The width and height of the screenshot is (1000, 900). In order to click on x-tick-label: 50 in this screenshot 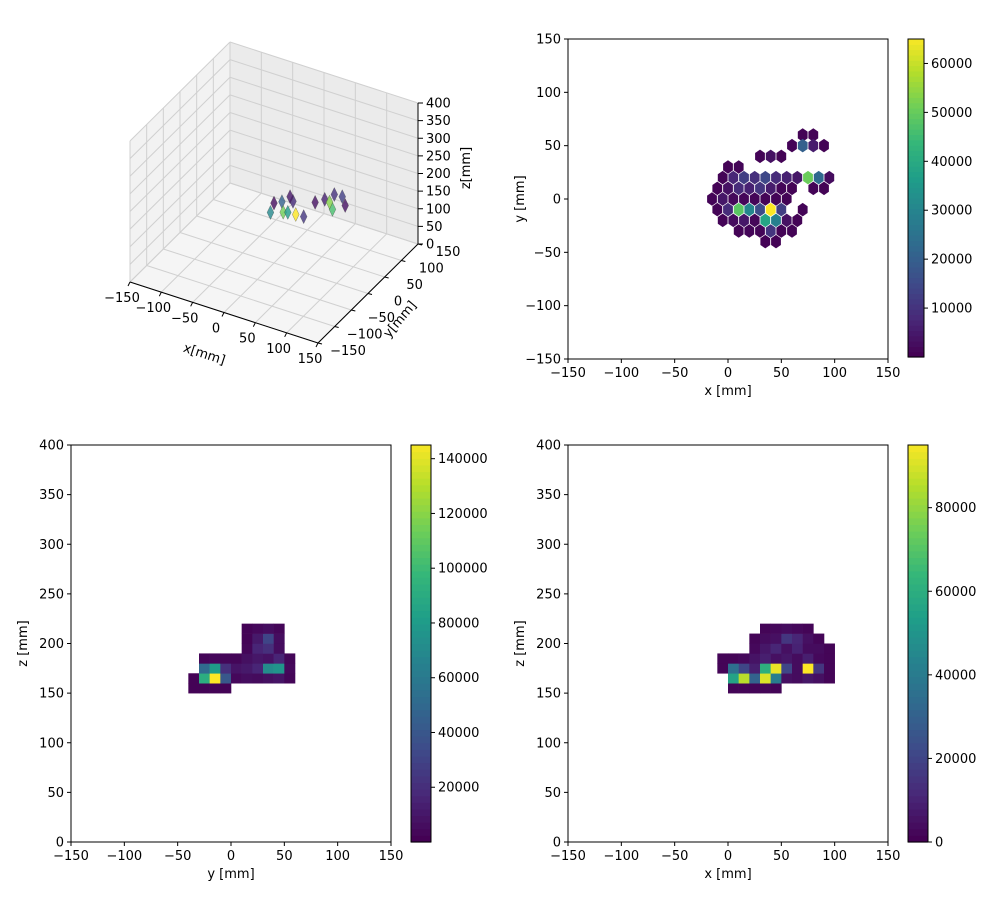, I will do `click(781, 856)`.